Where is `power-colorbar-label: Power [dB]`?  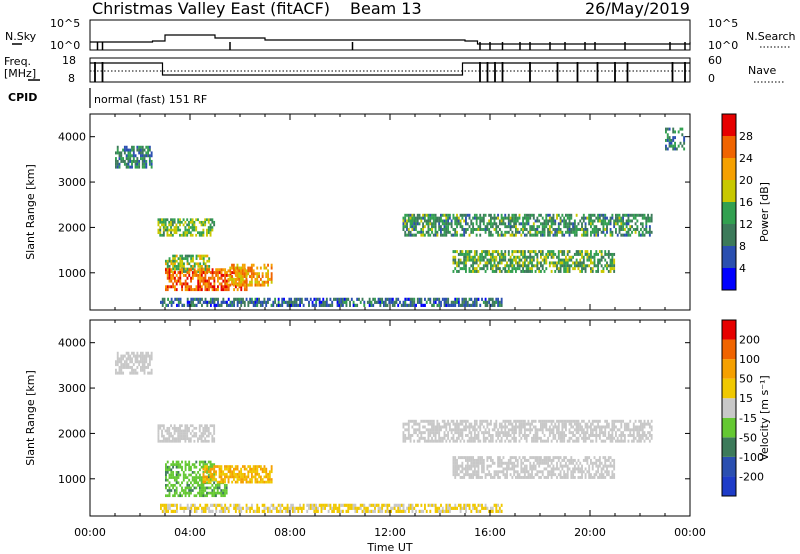
power-colorbar-label: Power [dB] is located at coordinates (764, 212).